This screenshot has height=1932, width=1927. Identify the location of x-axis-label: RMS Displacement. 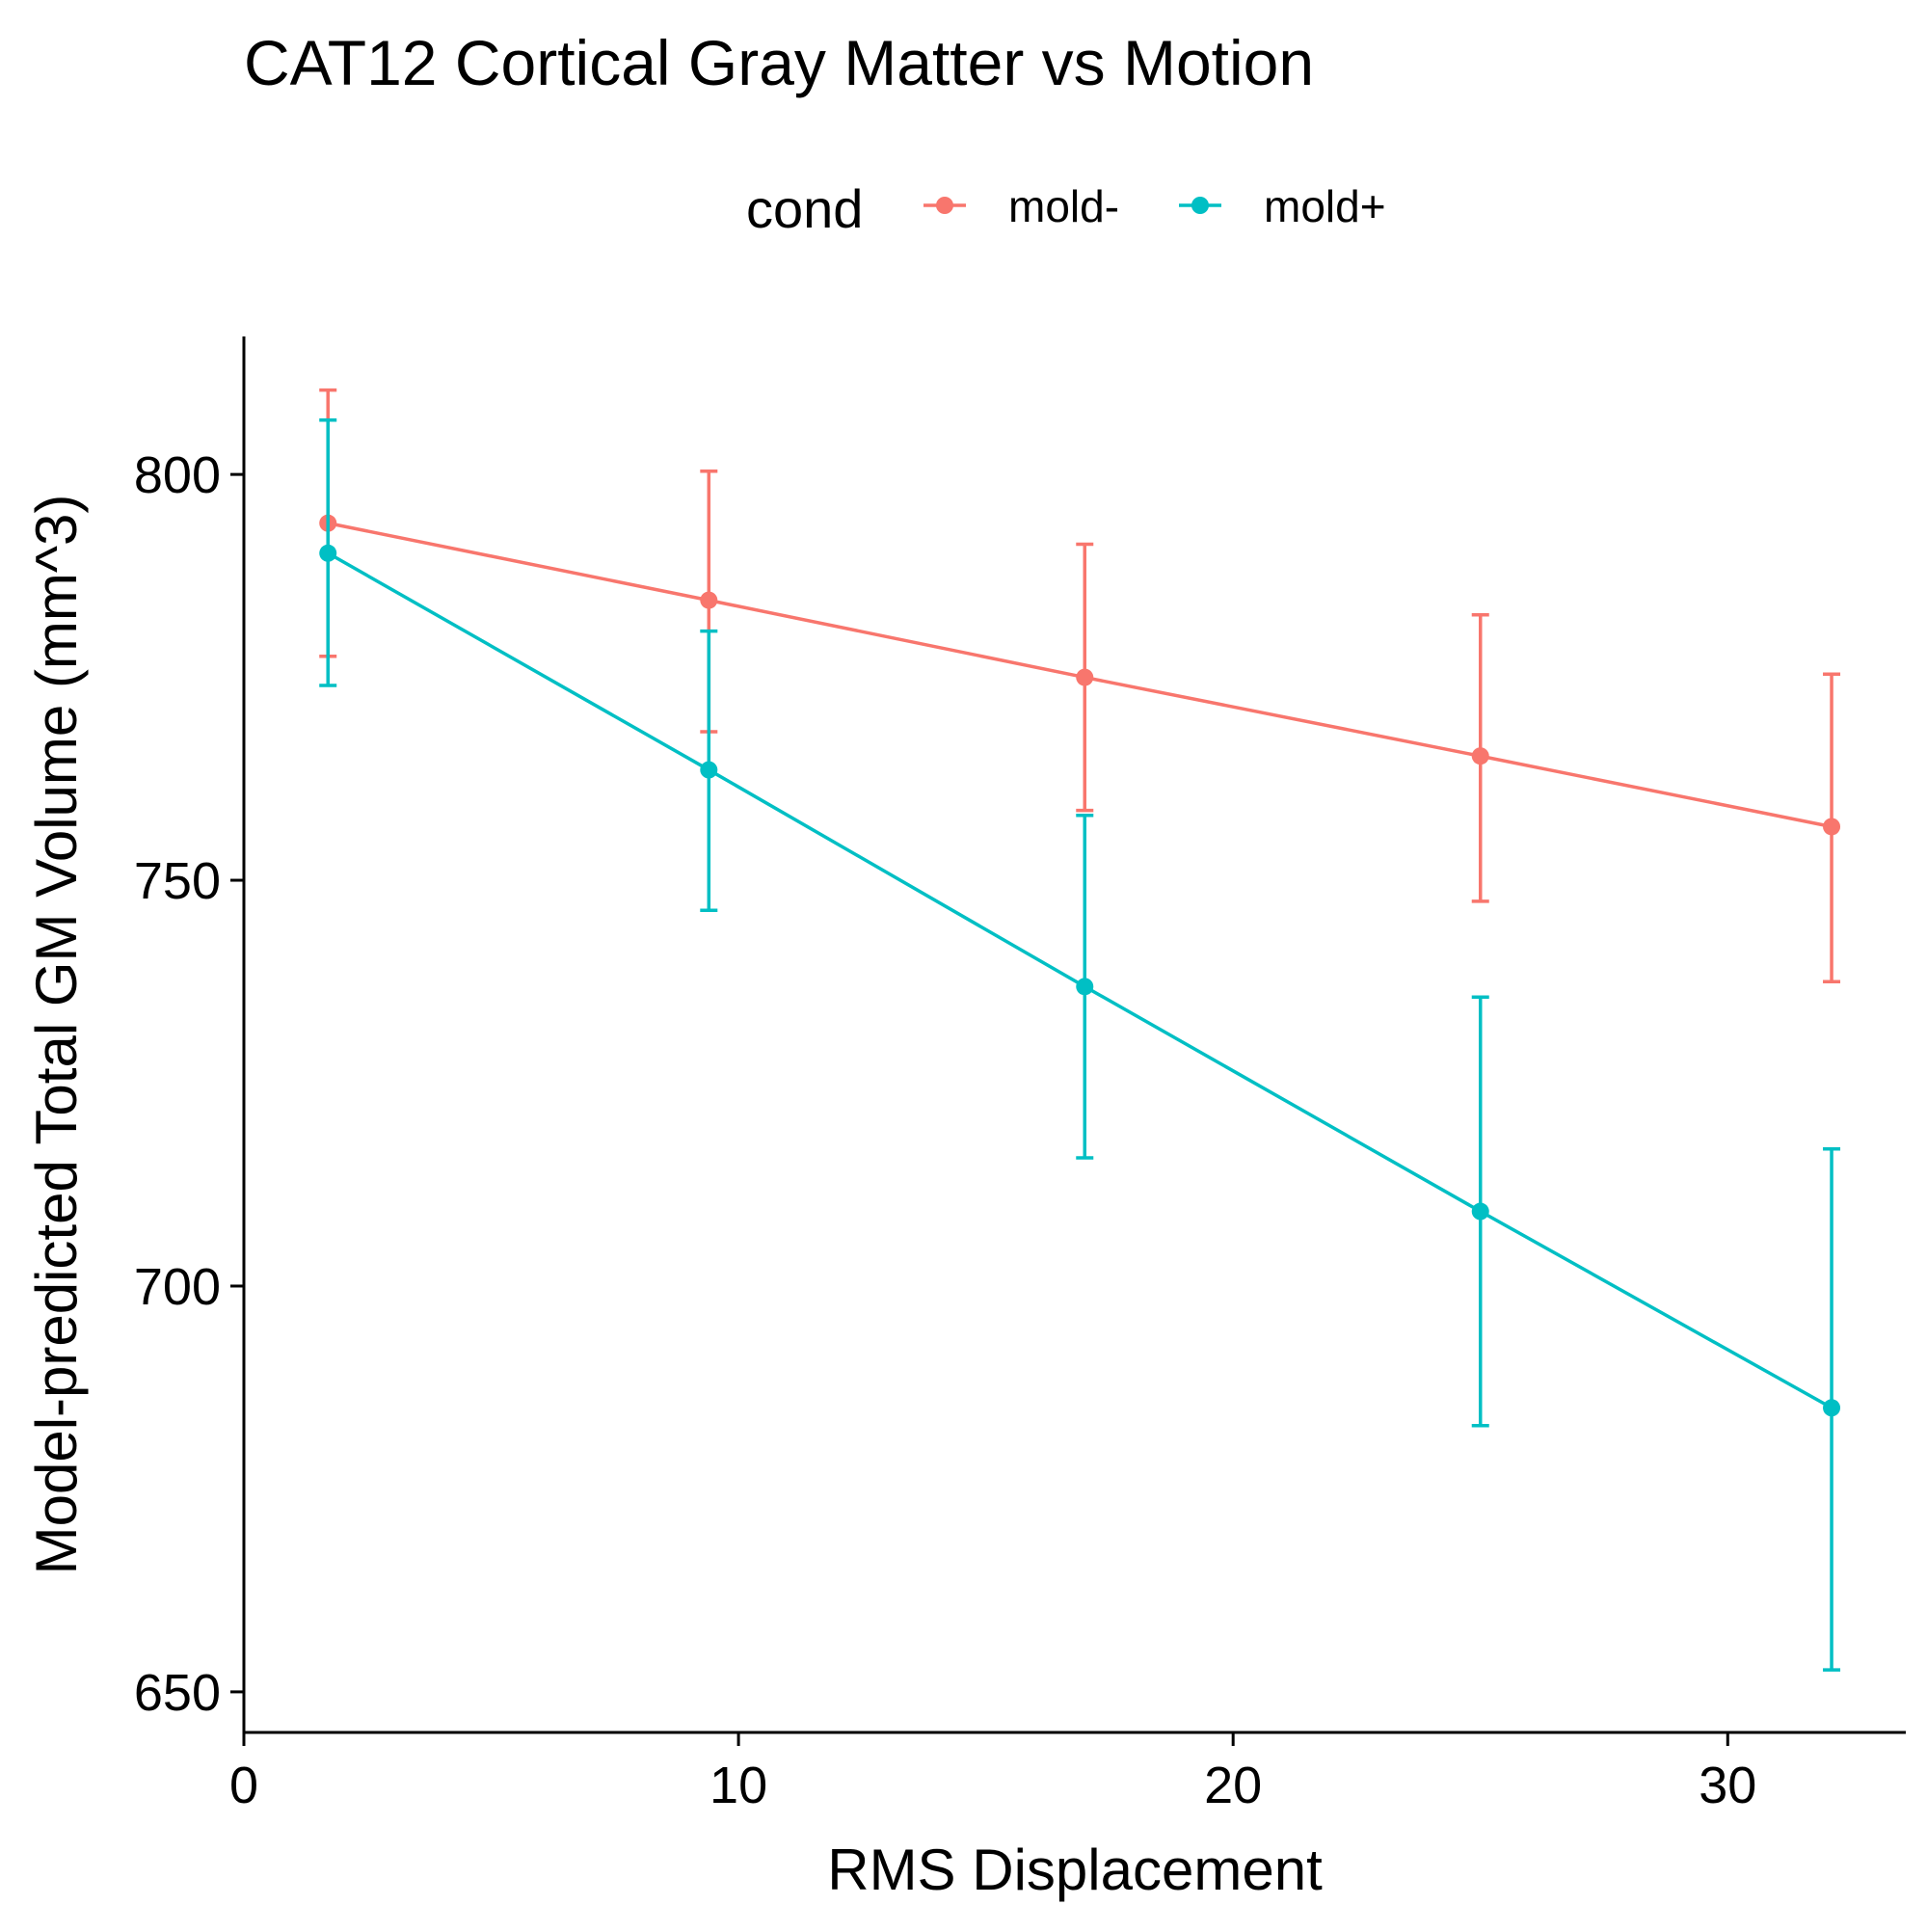
(1075, 1870).